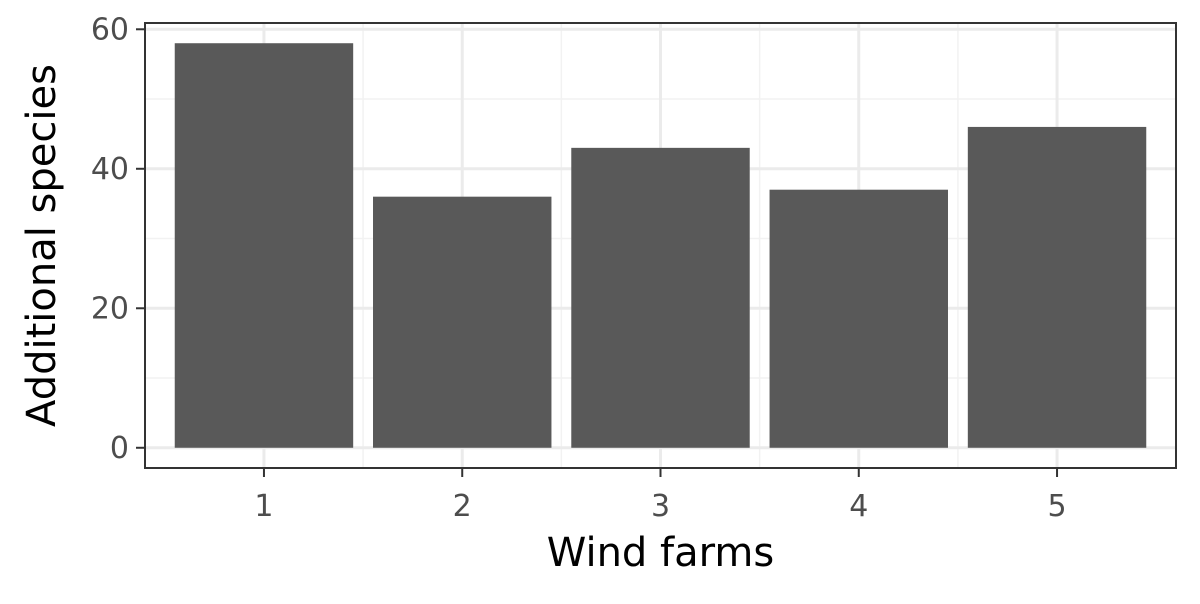 The height and width of the screenshot is (604, 1200). Describe the element at coordinates (110, 169) in the screenshot. I see `y-tick-label: 40` at that location.